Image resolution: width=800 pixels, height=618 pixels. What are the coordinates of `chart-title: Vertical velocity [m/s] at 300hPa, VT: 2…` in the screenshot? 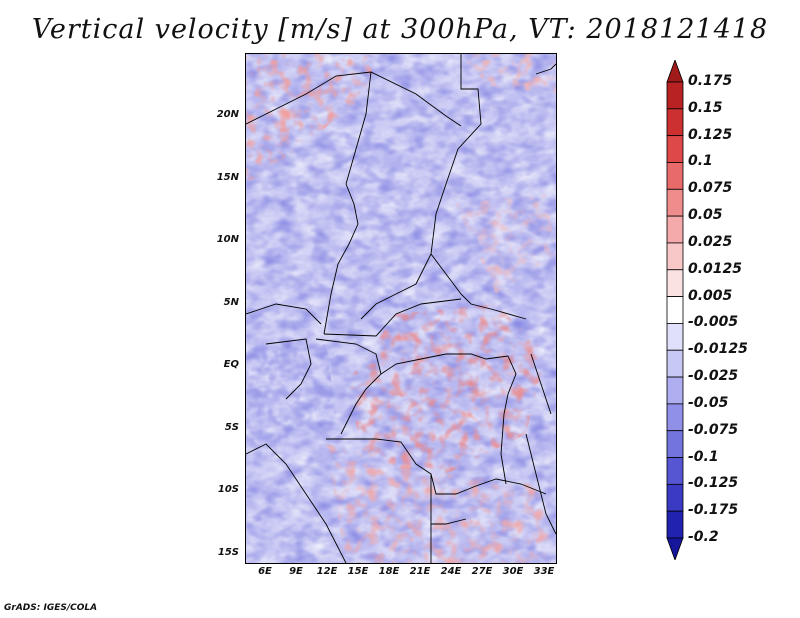 It's located at (400, 29).